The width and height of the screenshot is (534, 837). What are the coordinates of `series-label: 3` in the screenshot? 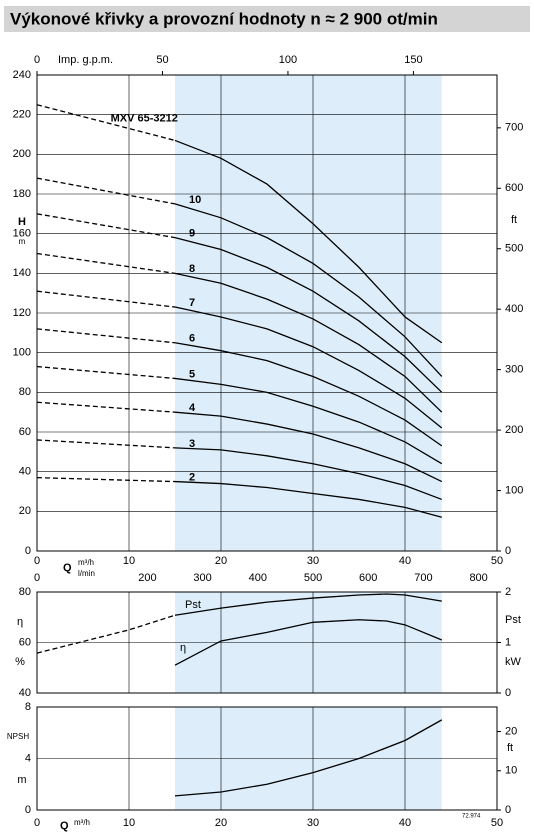 It's located at (192, 444).